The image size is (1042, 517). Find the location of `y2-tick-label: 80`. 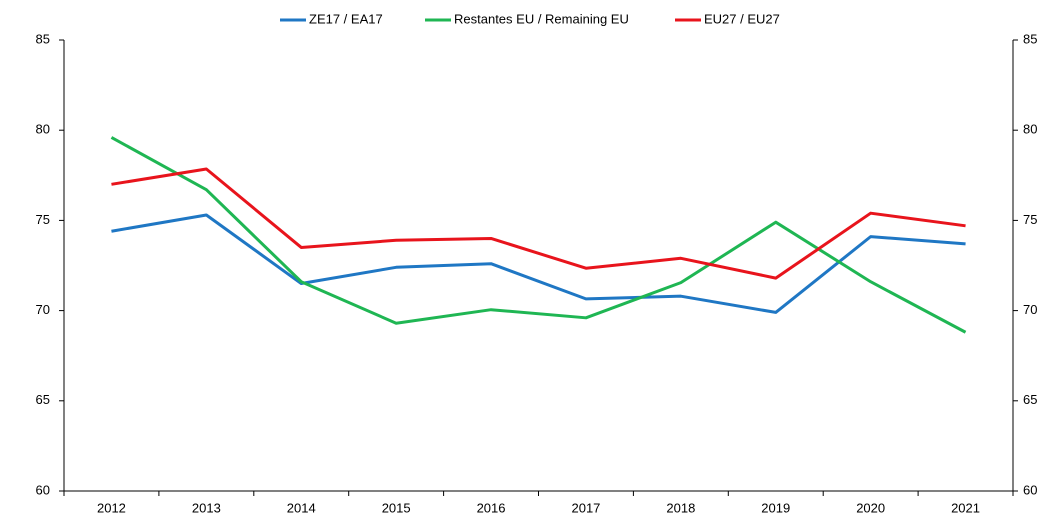

y2-tick-label: 80 is located at coordinates (1030, 129).